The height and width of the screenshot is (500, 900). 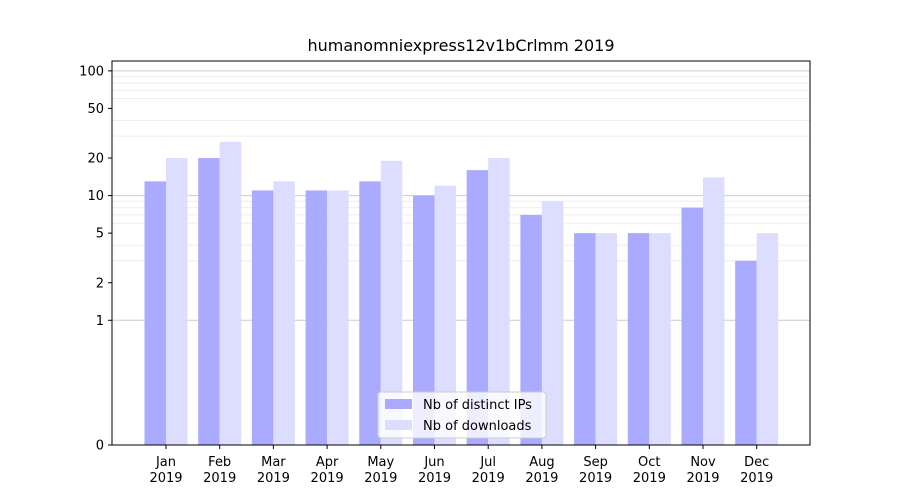 What do you see at coordinates (487, 462) in the screenshot?
I see `x-tick-label-month: Jul` at bounding box center [487, 462].